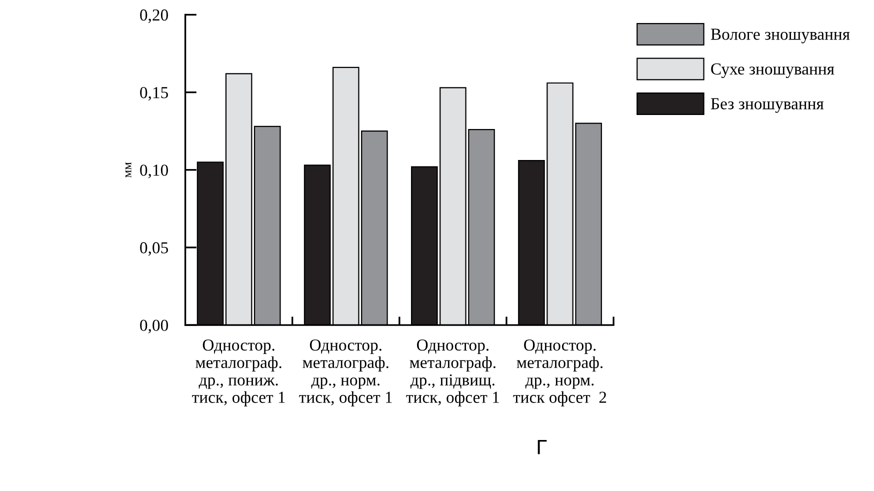 Image resolution: width=874 pixels, height=491 pixels. Describe the element at coordinates (154, 249) in the screenshot. I see `y-tick-label: 0,05` at that location.